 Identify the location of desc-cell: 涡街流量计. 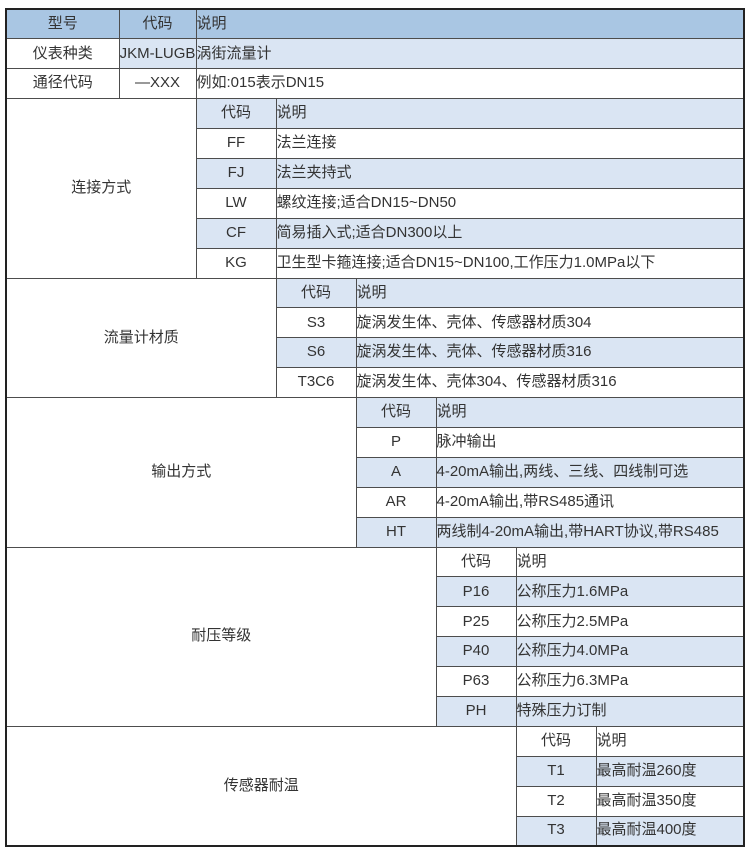
(470, 54).